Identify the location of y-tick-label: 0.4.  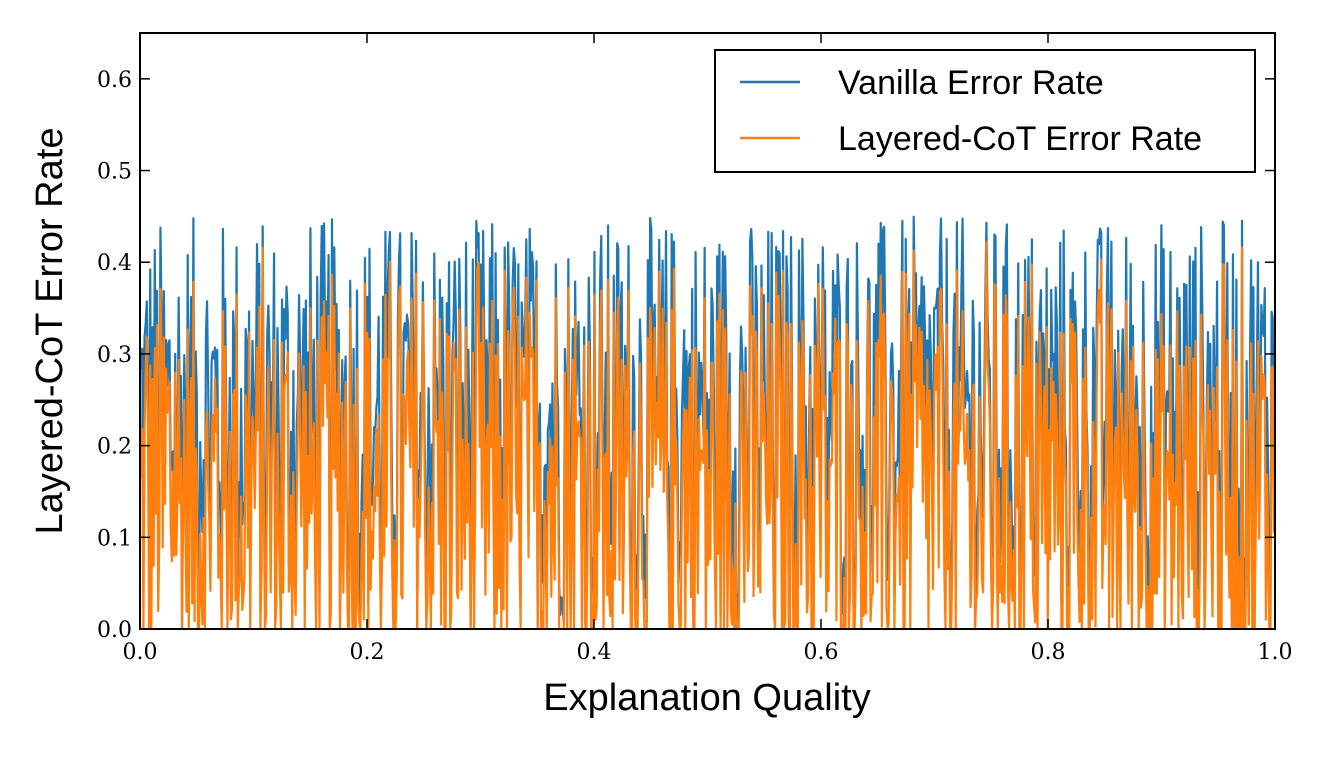
(114, 263).